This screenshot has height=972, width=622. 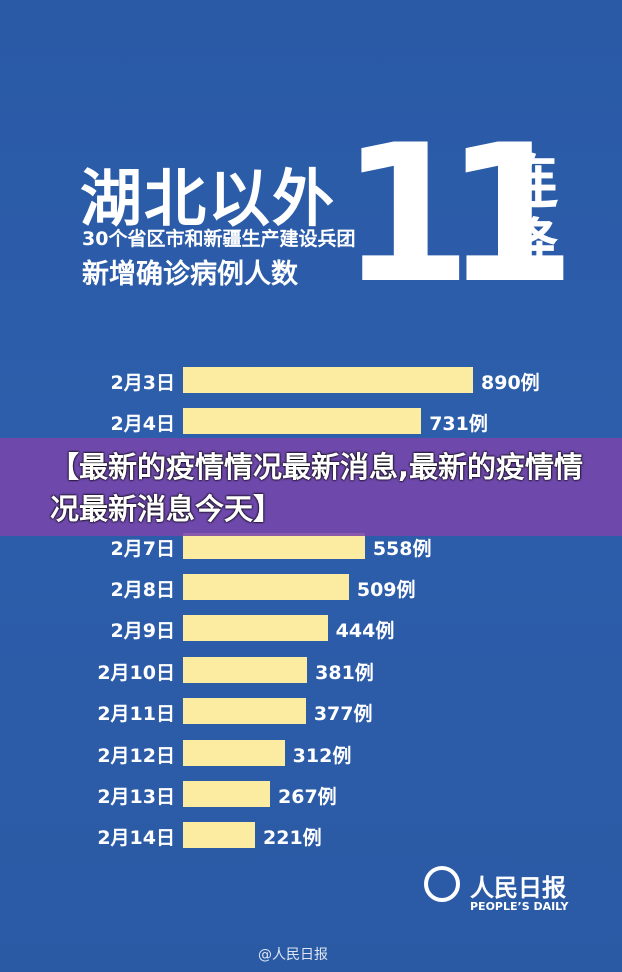 What do you see at coordinates (322, 755) in the screenshot?
I see `value-label: 312例` at bounding box center [322, 755].